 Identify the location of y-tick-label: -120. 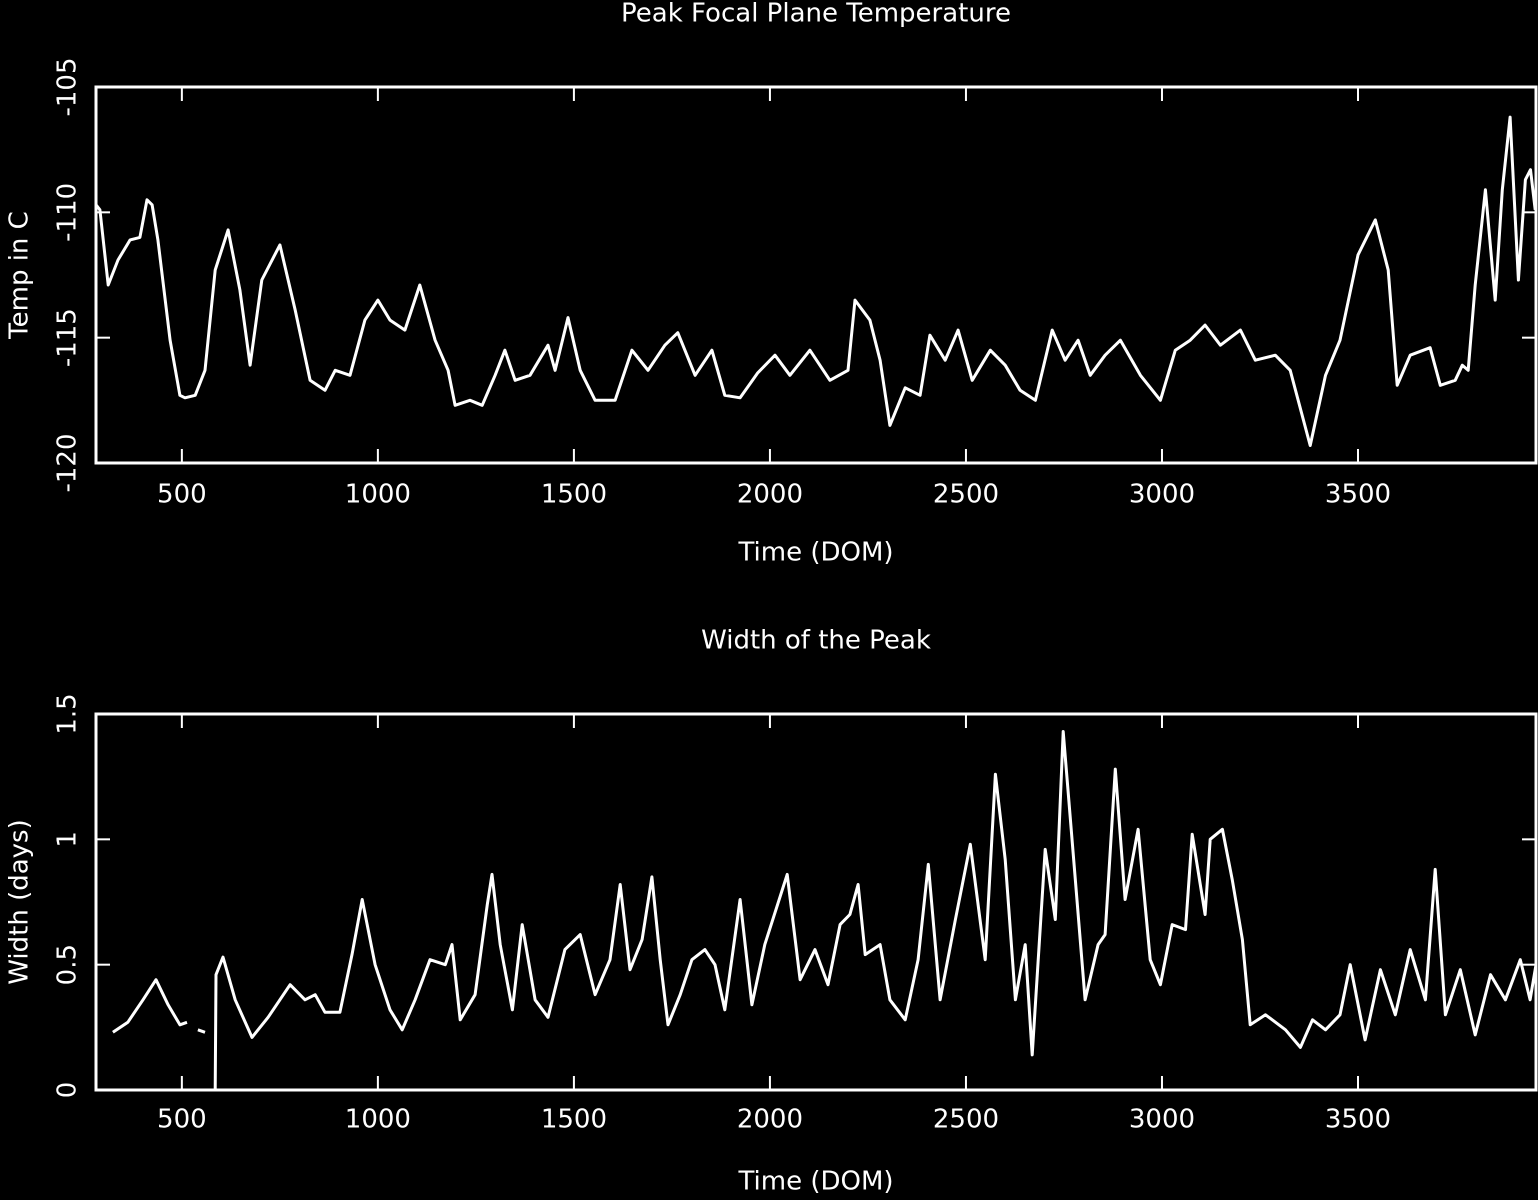
(68, 462).